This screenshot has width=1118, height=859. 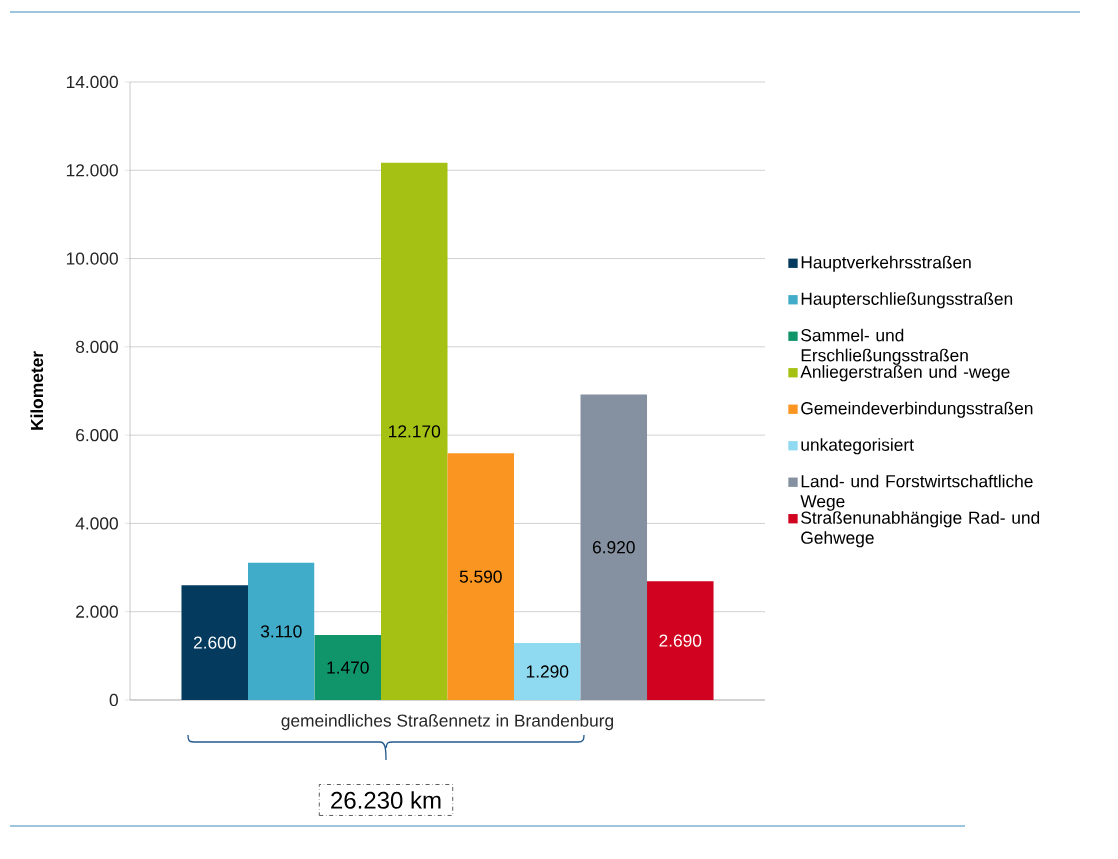 I want to click on data-label: 2.600, so click(x=214, y=642).